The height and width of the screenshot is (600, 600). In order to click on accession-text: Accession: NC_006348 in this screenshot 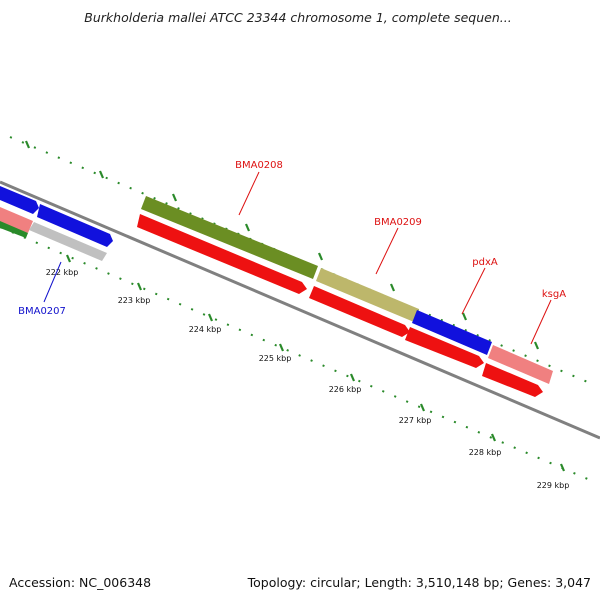, I will do `click(80, 582)`.